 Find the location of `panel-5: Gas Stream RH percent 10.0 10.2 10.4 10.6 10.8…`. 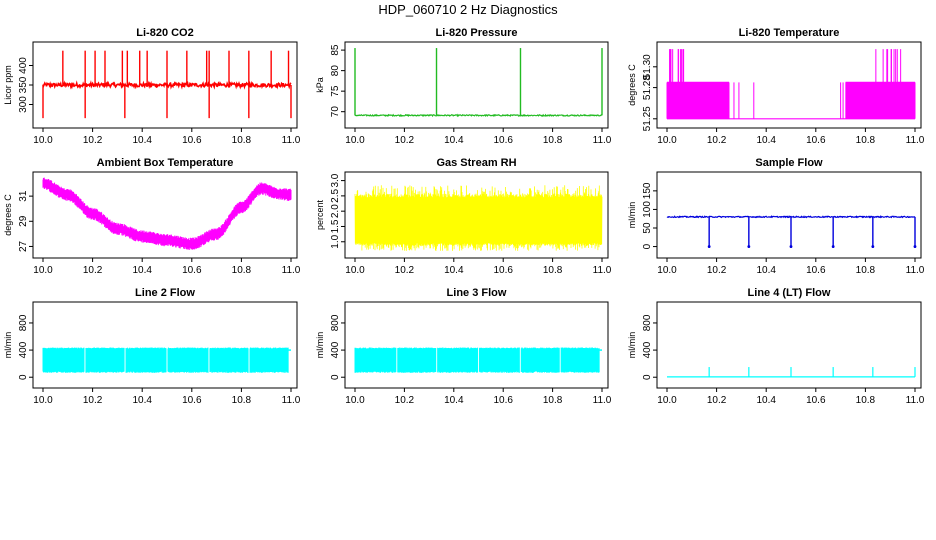

panel-5: Gas Stream RH percent 10.0 10.2 10.4 10.6 10.8… is located at coordinates (463, 216).